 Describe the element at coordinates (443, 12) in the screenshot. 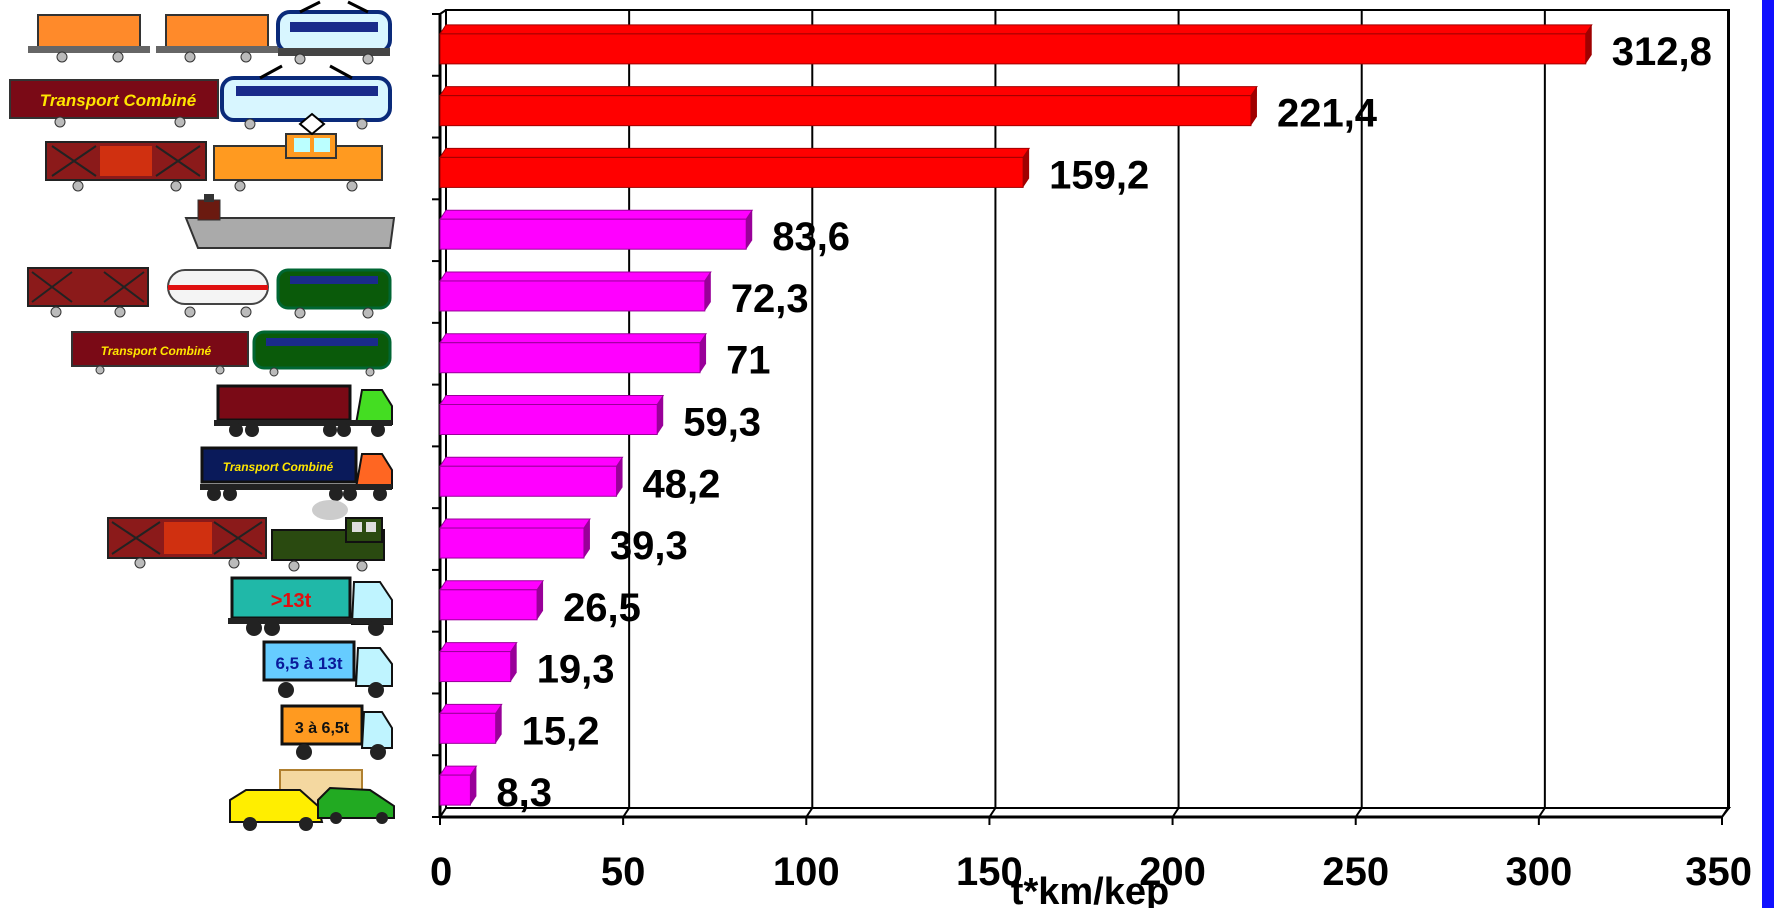

I see `y-axis-wall-edge` at that location.